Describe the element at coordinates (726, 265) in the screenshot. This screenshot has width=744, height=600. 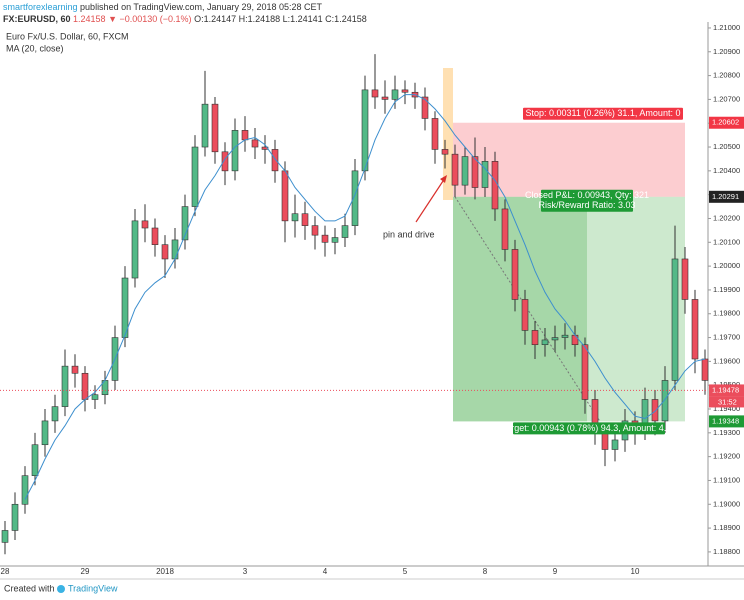
I see `y-tick-label: 1.20000` at that location.